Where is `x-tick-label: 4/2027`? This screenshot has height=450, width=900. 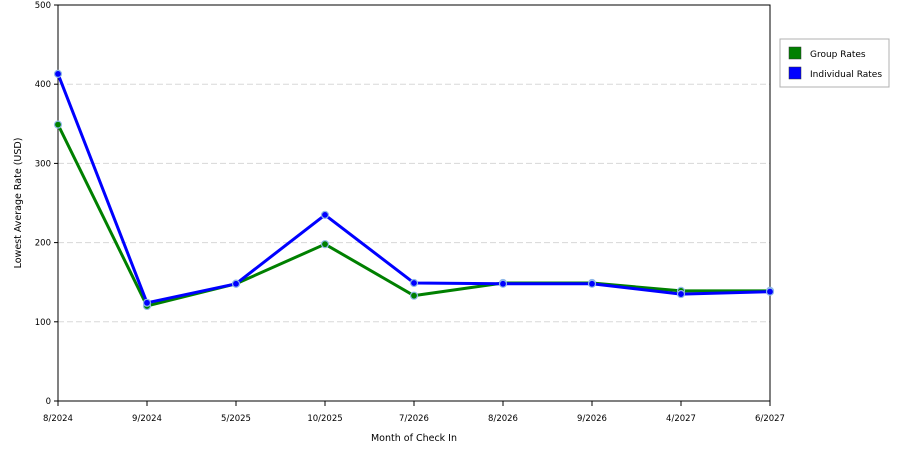 x-tick-label: 4/2027 is located at coordinates (681, 419).